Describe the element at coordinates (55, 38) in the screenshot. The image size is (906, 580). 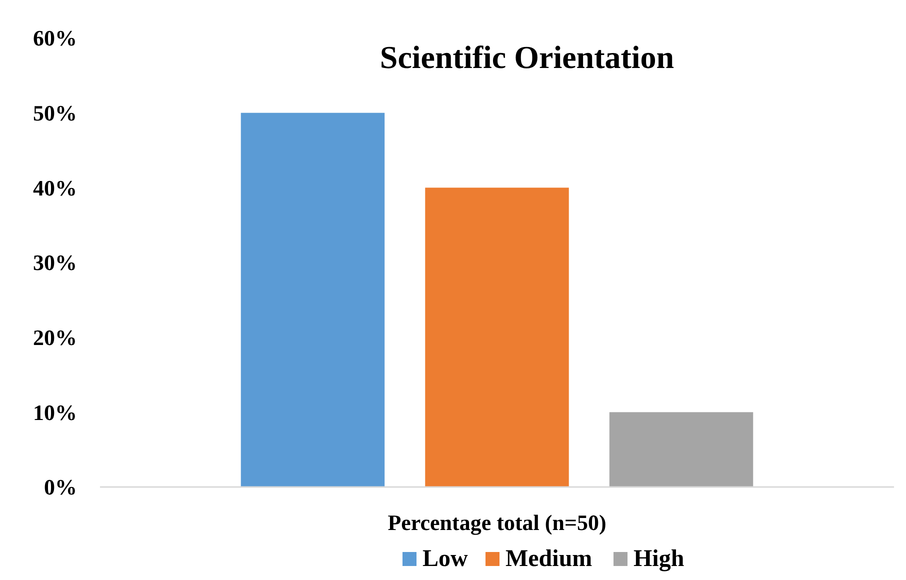
I see `y-tick-label: 60%` at that location.